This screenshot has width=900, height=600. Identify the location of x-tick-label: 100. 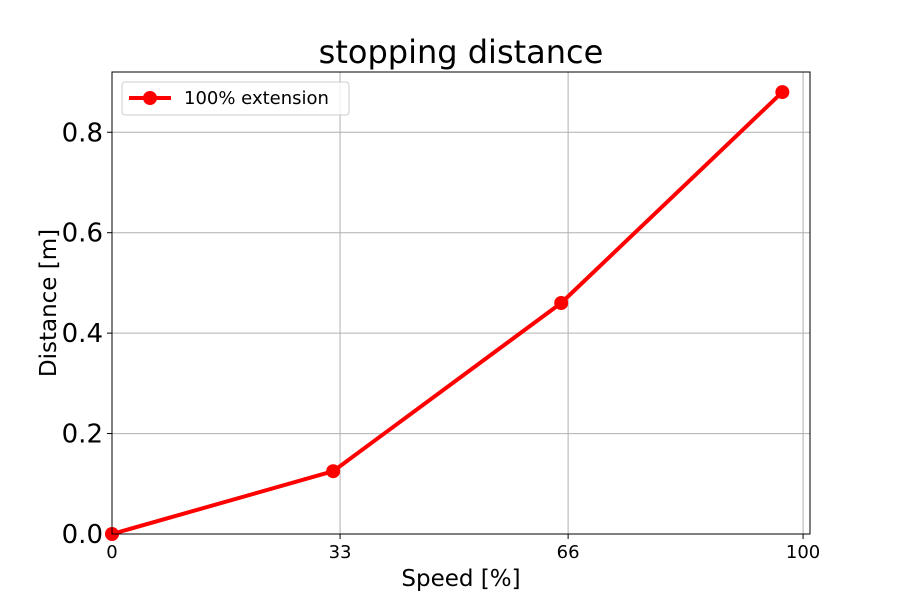
(803, 552).